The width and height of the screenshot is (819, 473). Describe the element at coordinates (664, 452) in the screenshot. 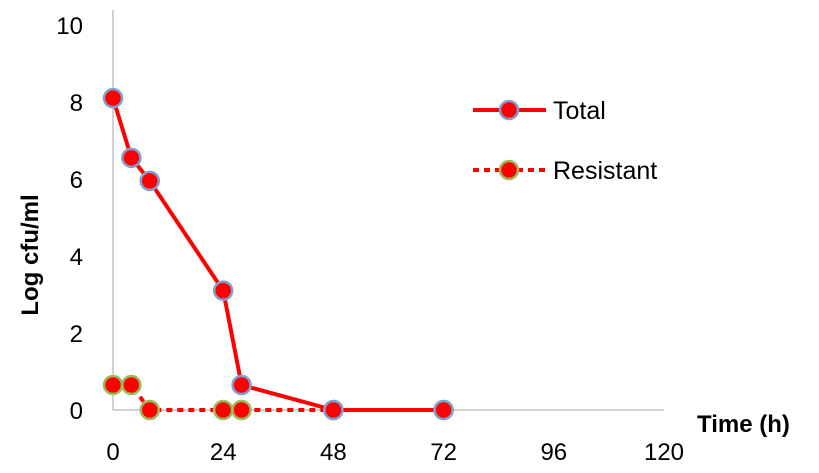

I see `x-tick-label: 120` at that location.